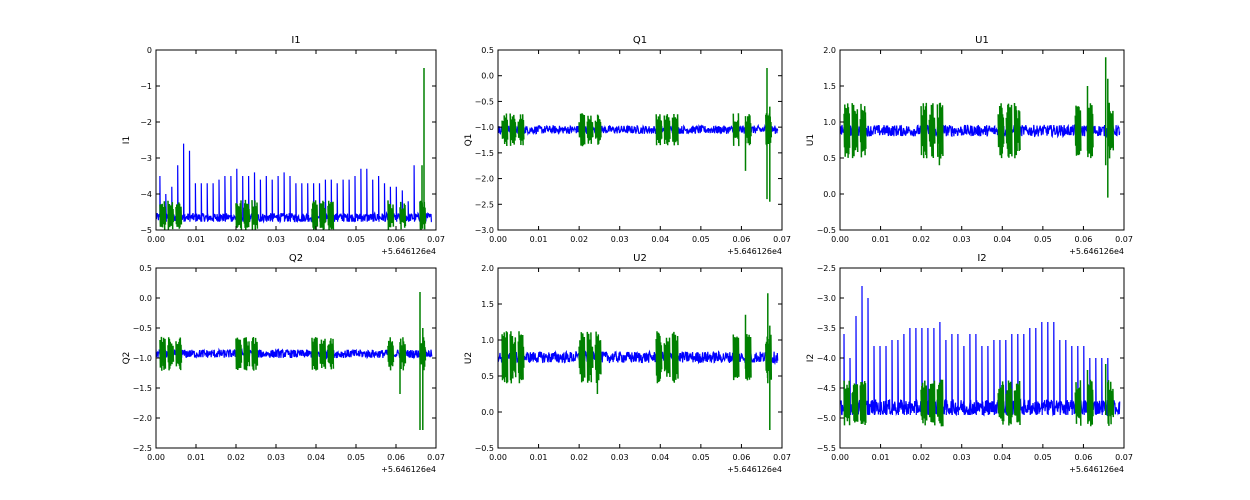  What do you see at coordinates (127, 358) in the screenshot?
I see `y-axis-label: Q2` at bounding box center [127, 358].